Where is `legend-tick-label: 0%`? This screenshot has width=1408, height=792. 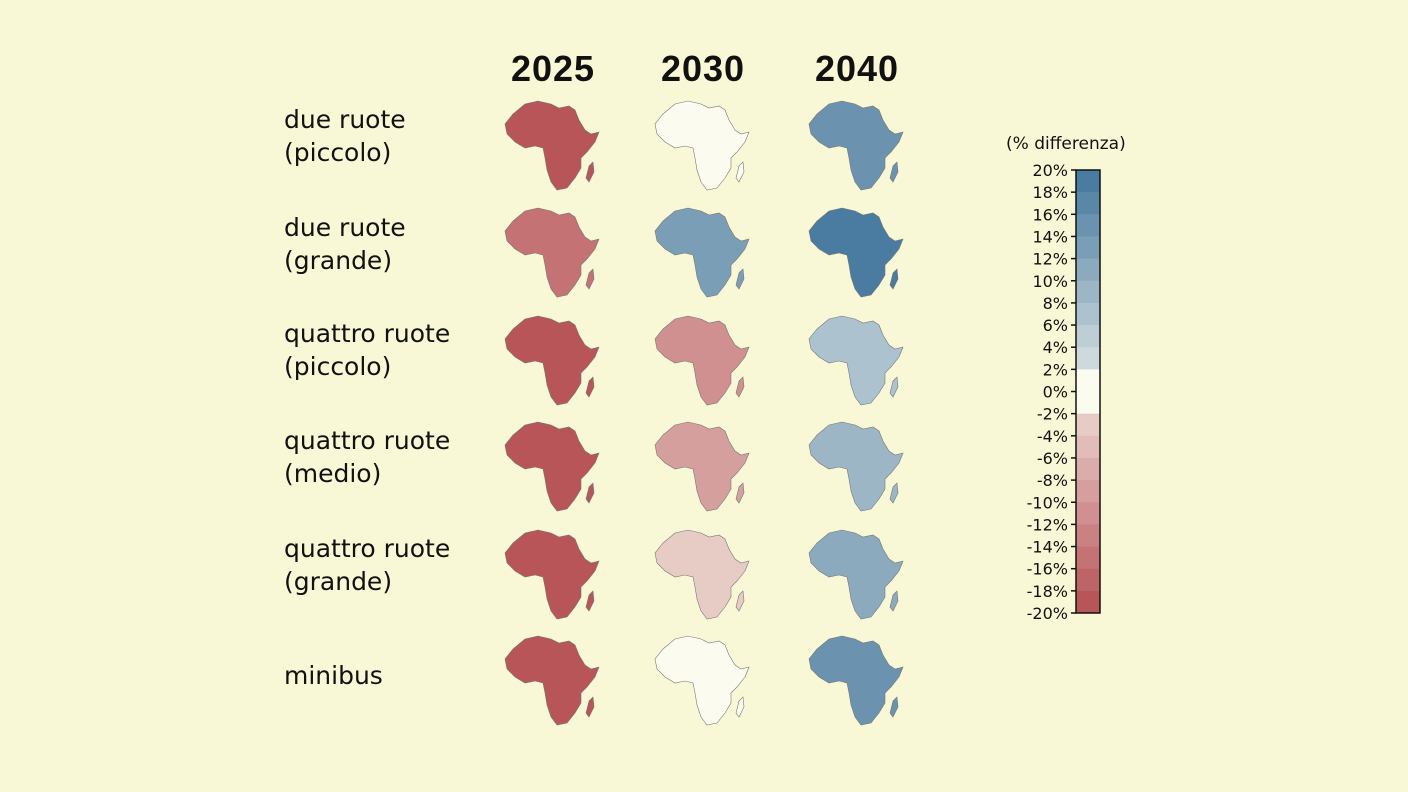 legend-tick-label: 0% is located at coordinates (1055, 392).